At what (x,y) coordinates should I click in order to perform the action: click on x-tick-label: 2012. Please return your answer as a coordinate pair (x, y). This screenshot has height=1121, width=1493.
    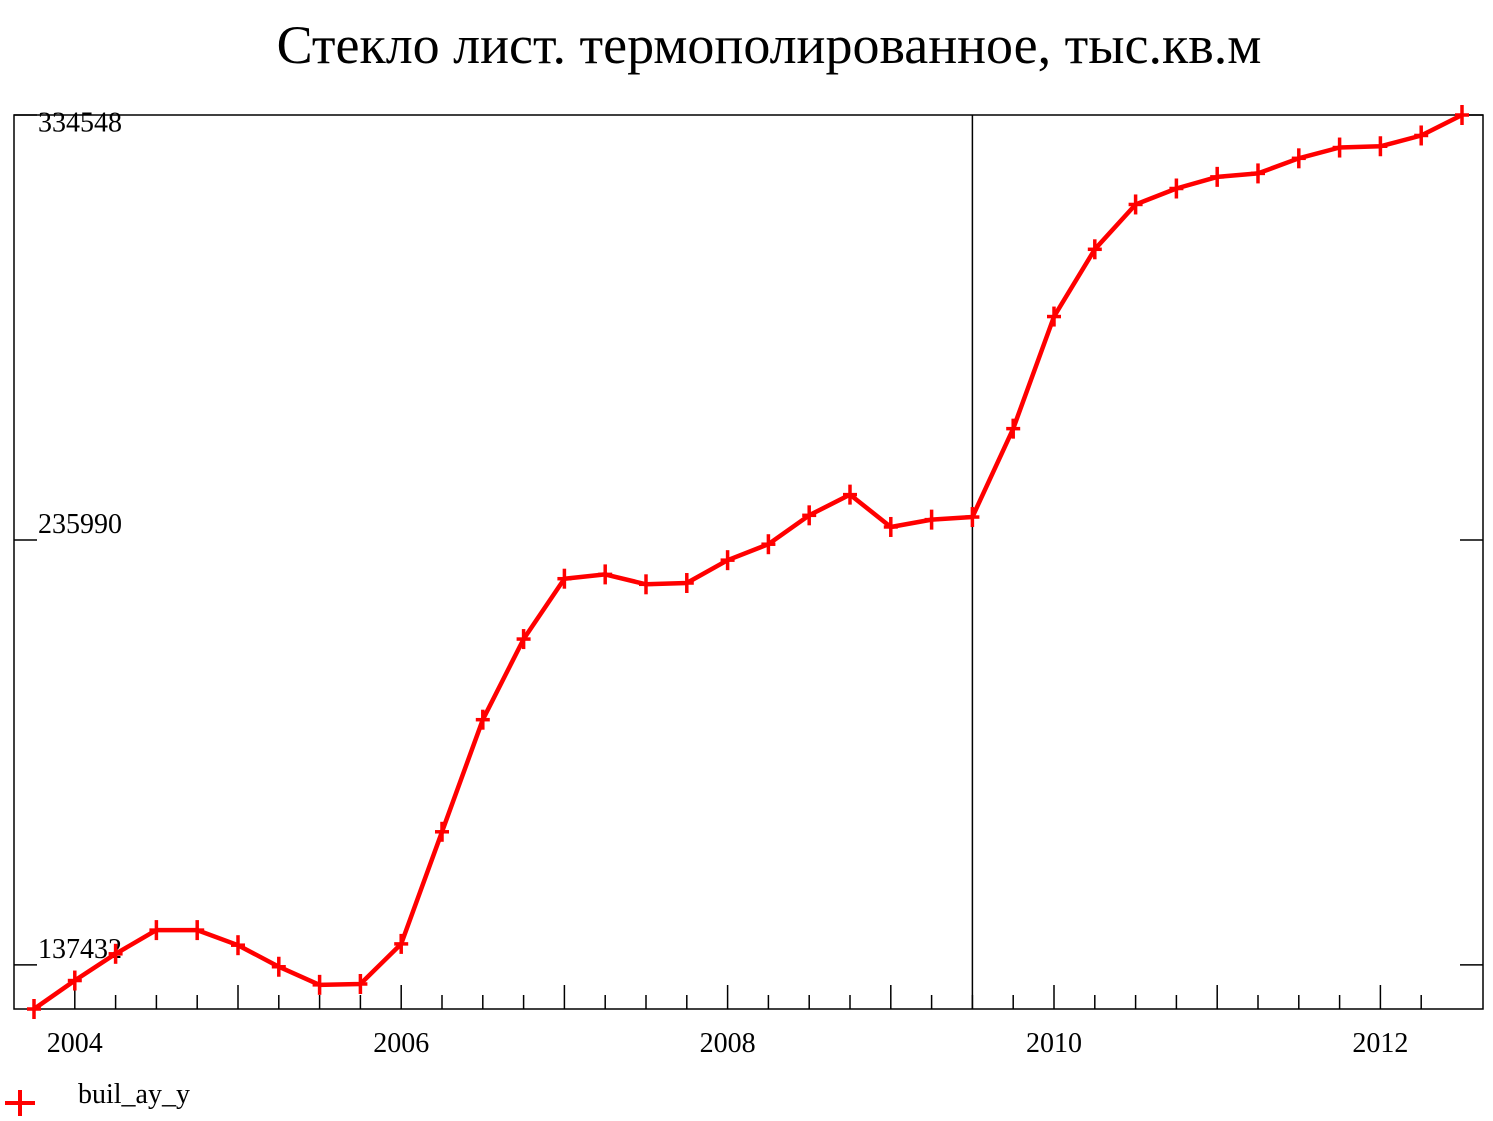
    Looking at the image, I should click on (1380, 1043).